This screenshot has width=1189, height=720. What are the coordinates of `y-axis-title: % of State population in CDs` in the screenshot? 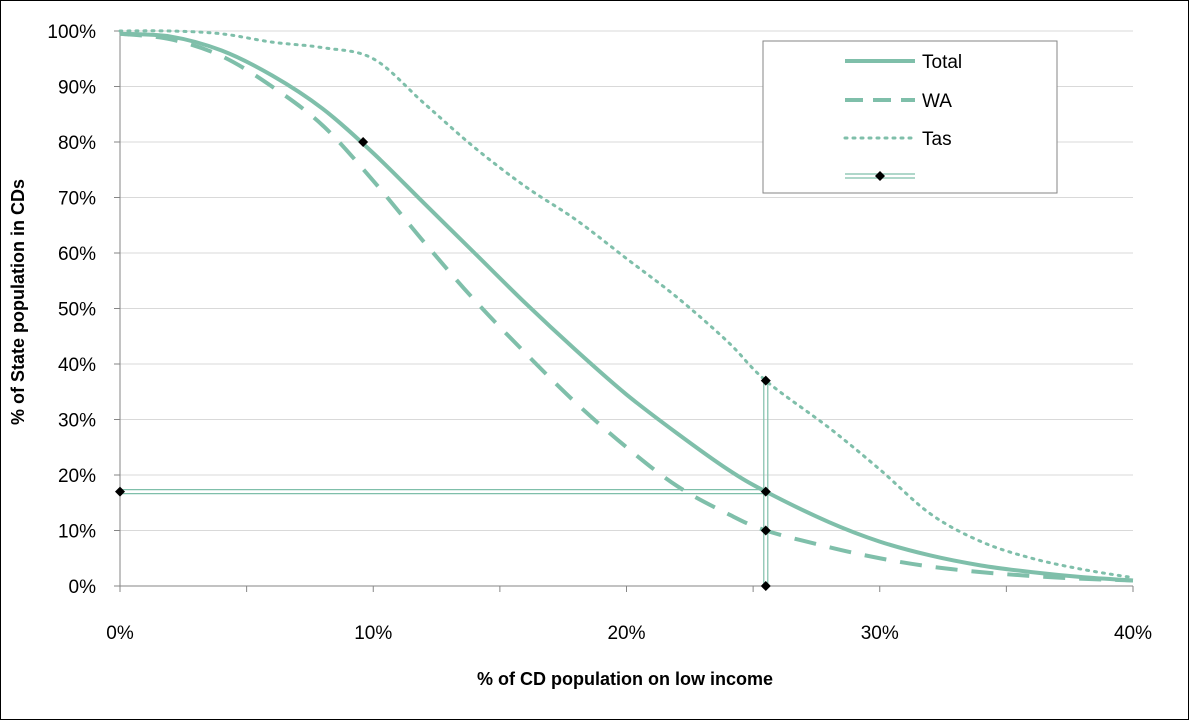 It's located at (18, 302).